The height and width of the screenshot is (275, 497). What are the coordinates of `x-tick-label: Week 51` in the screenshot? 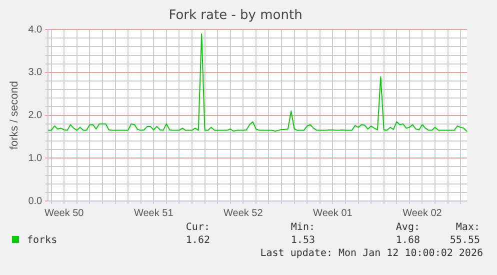 It's located at (154, 213).